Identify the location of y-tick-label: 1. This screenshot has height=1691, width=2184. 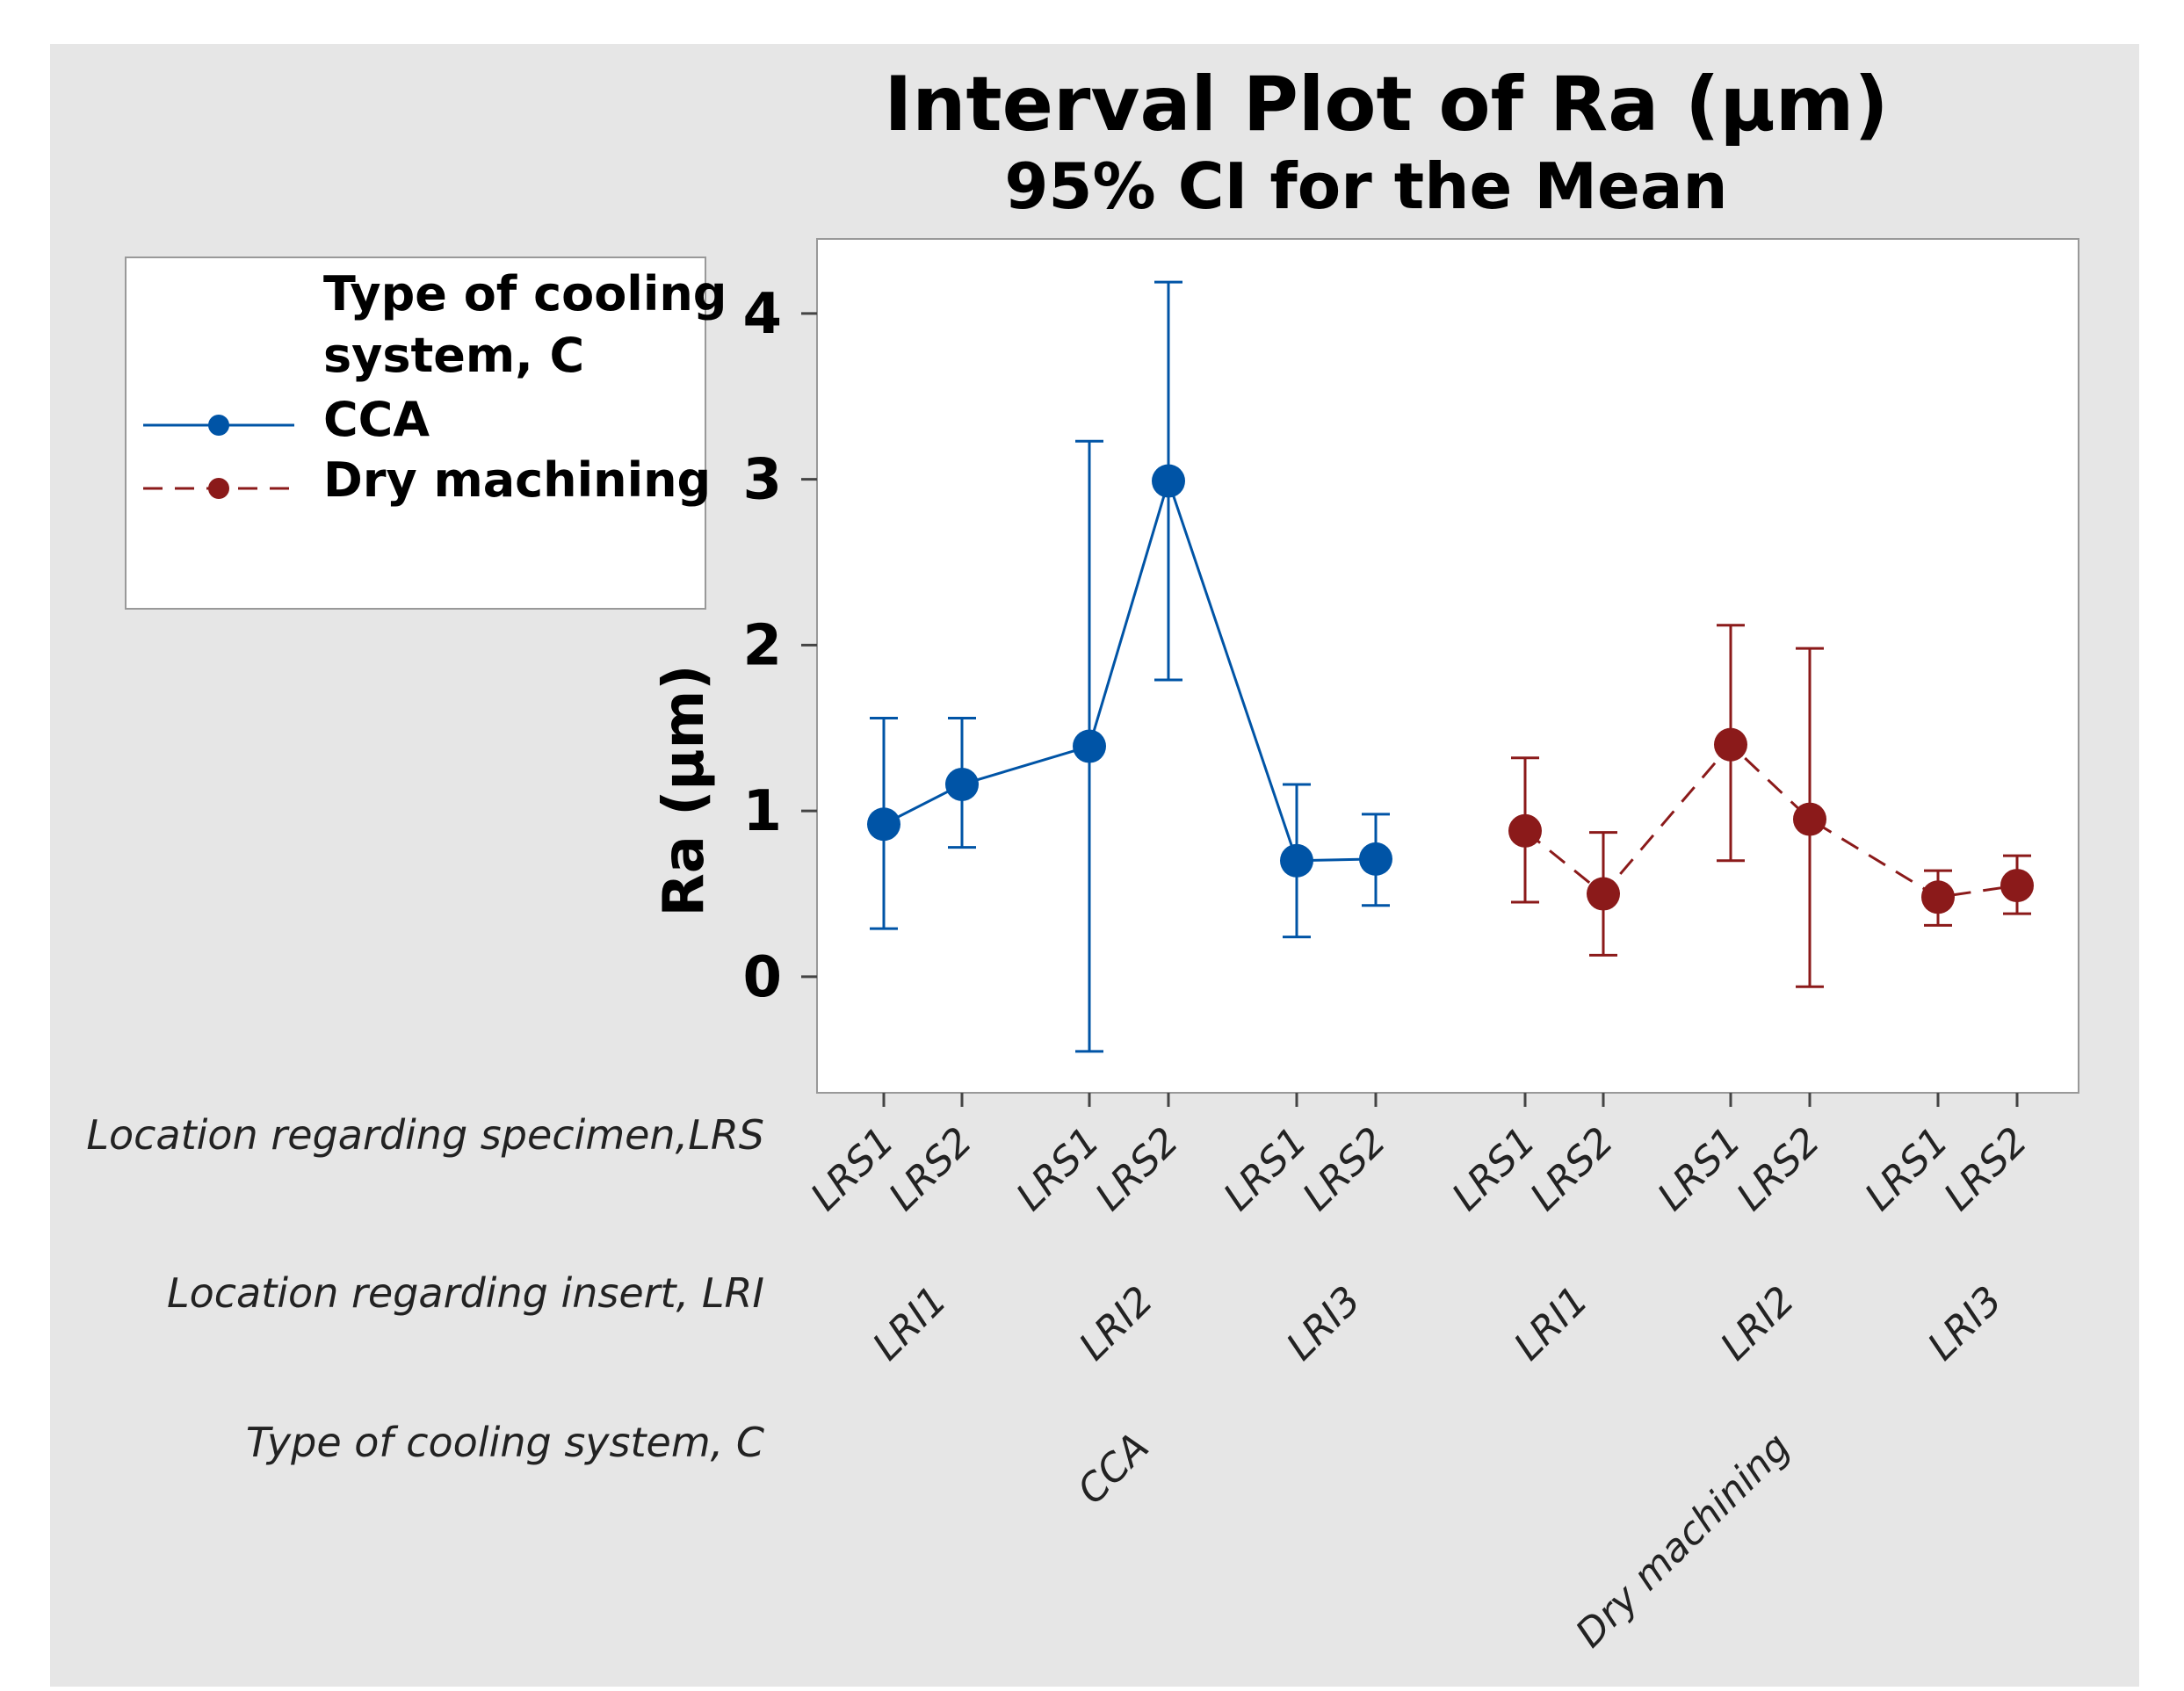
(762, 811).